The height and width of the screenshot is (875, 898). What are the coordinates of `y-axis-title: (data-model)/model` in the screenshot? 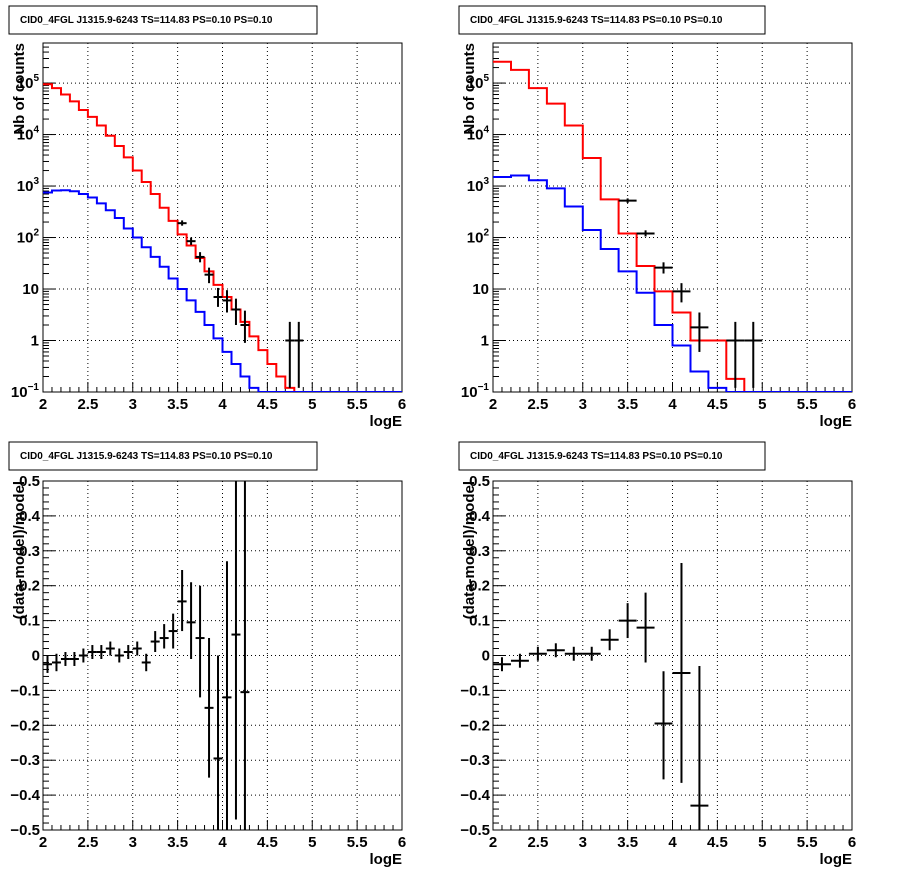 It's located at (469, 550).